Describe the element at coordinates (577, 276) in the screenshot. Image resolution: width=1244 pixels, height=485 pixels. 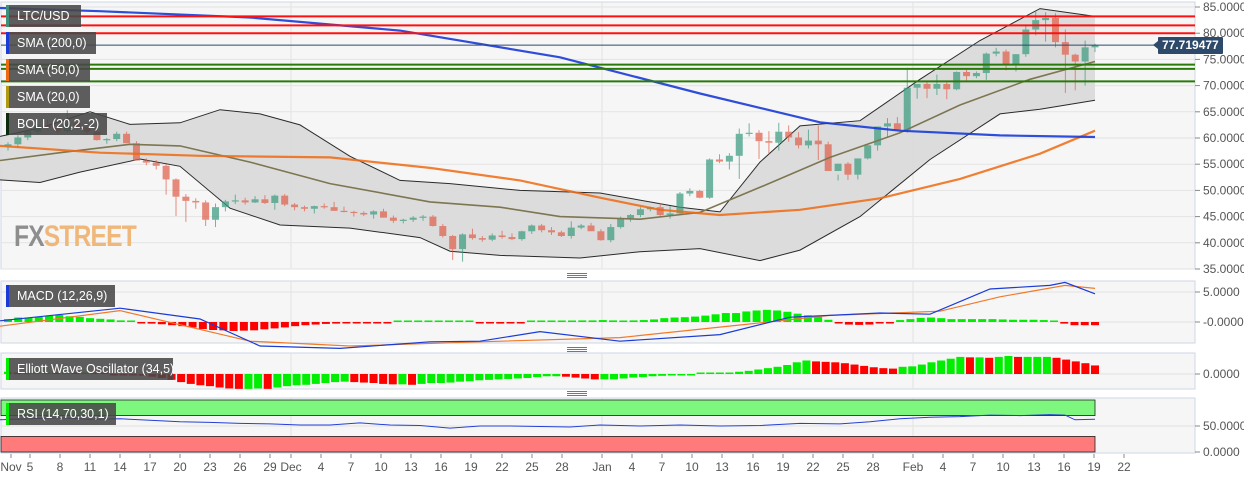
I see `panel-resize-handle-macd` at that location.